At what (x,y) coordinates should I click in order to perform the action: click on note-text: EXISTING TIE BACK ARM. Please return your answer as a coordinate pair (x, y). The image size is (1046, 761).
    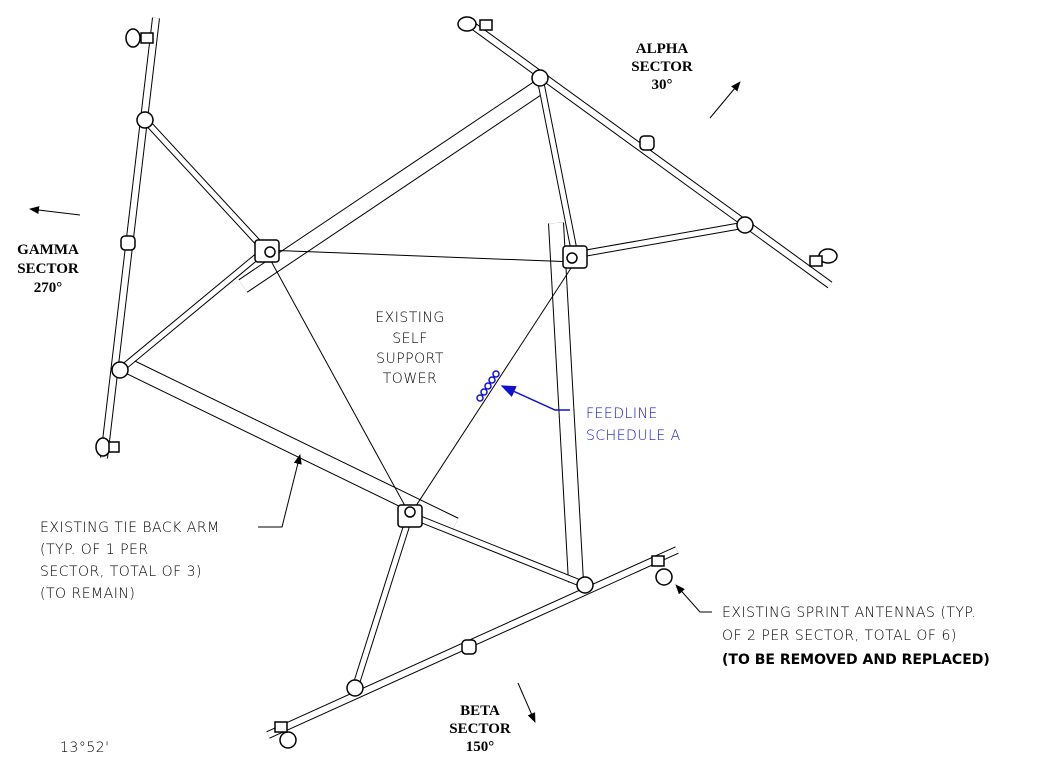
    Looking at the image, I should click on (130, 528).